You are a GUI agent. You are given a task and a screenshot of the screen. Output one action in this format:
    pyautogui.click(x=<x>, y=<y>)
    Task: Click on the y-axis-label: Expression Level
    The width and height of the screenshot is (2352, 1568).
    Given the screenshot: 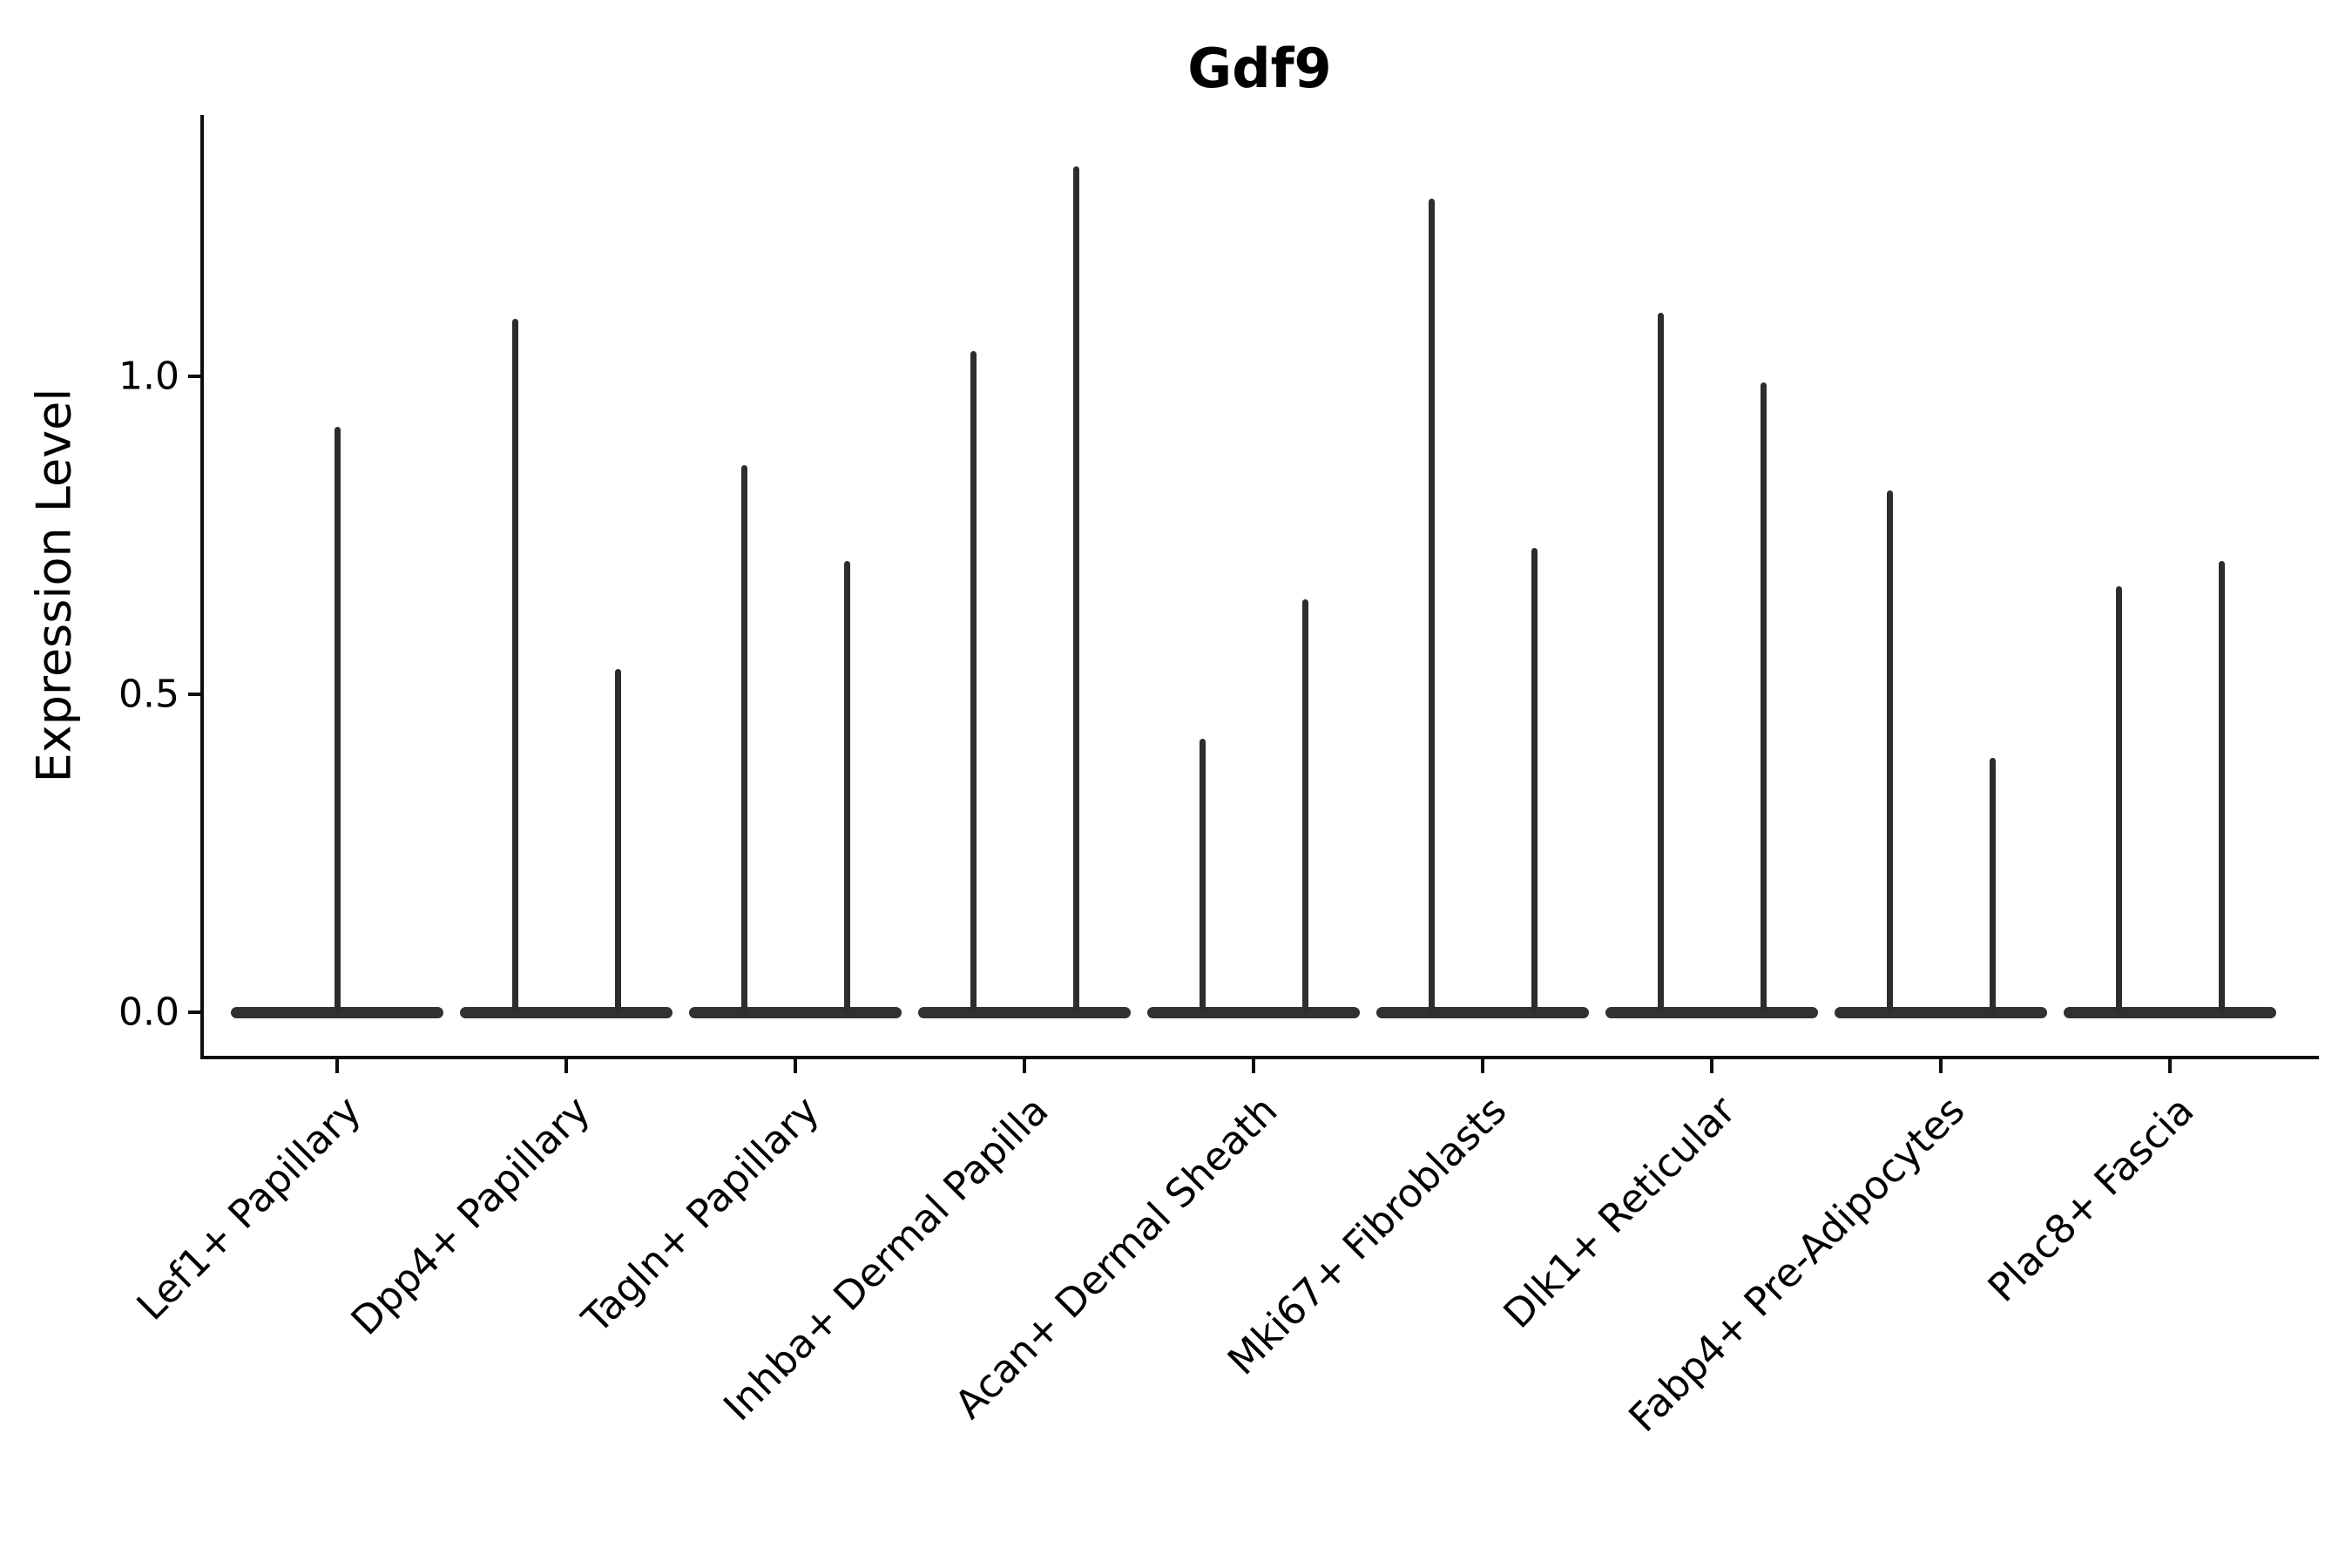 What is the action you would take?
    pyautogui.click(x=54, y=585)
    